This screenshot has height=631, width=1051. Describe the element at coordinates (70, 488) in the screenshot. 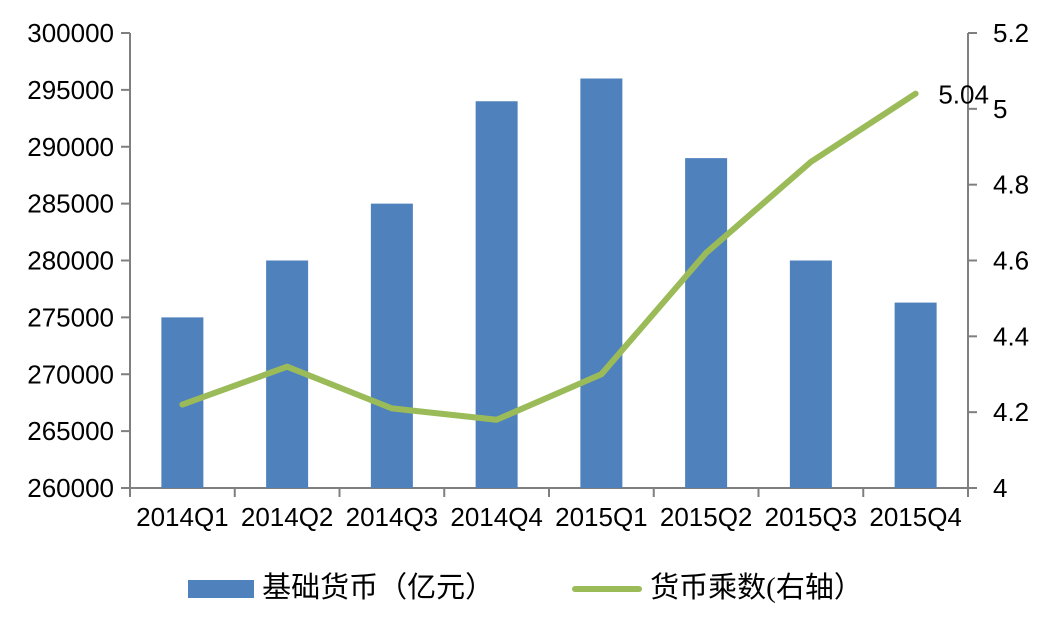

I see `left-axis-tick-label: 260000` at that location.